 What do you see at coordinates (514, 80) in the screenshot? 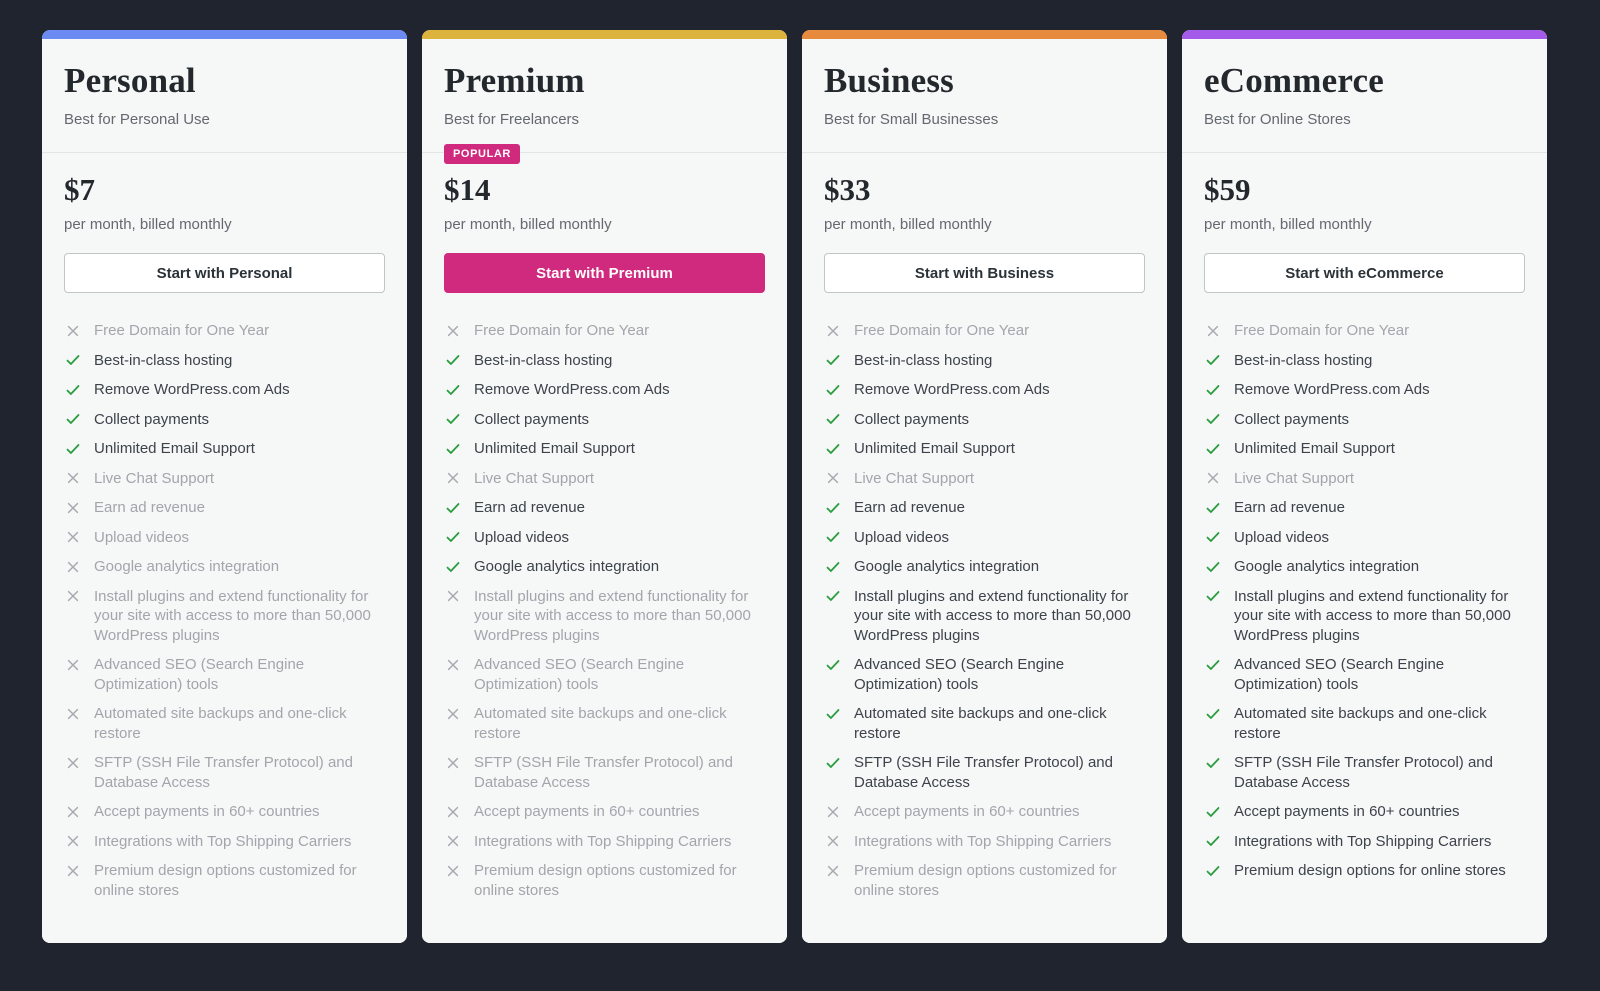
I see `plan-title: Premium` at bounding box center [514, 80].